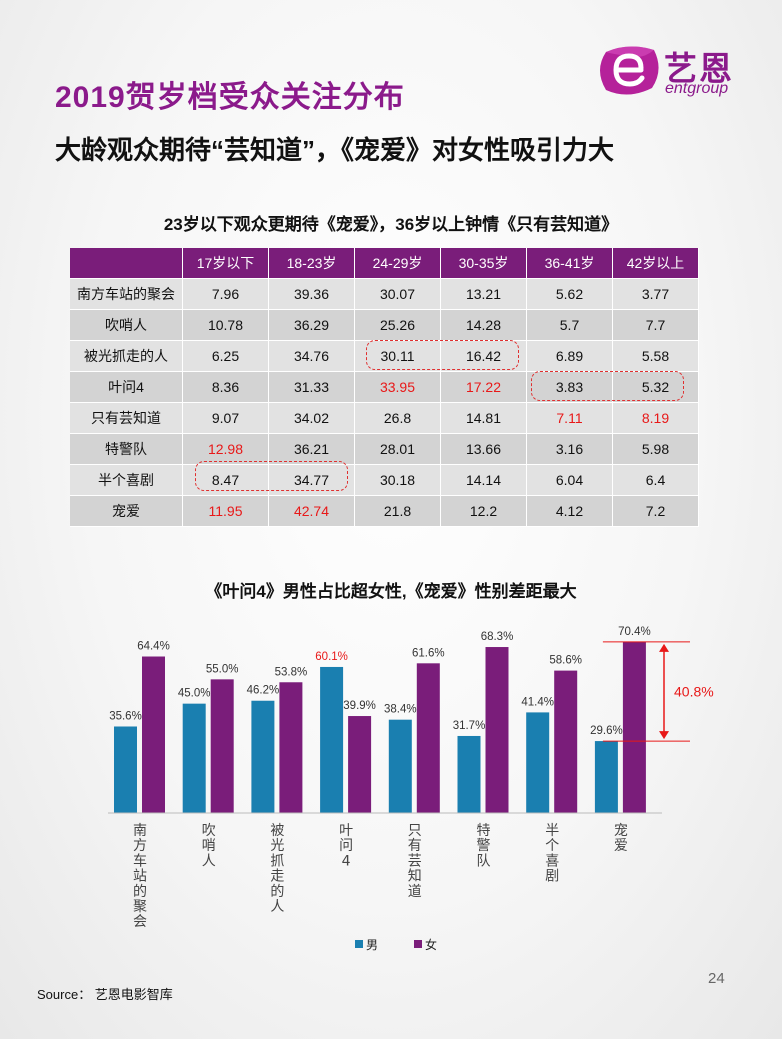 The height and width of the screenshot is (1039, 782). I want to click on legend-label: 女, so click(431, 944).